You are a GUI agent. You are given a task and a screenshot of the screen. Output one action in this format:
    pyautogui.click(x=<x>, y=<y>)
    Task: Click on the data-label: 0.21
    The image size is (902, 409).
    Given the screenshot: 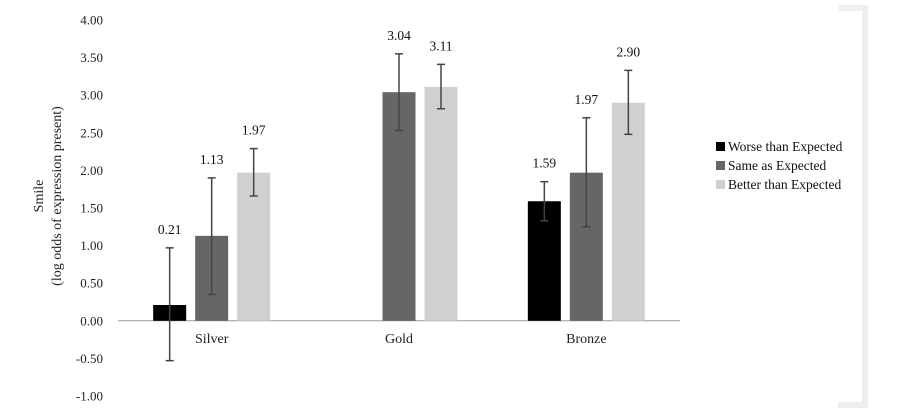 What is the action you would take?
    pyautogui.click(x=170, y=229)
    